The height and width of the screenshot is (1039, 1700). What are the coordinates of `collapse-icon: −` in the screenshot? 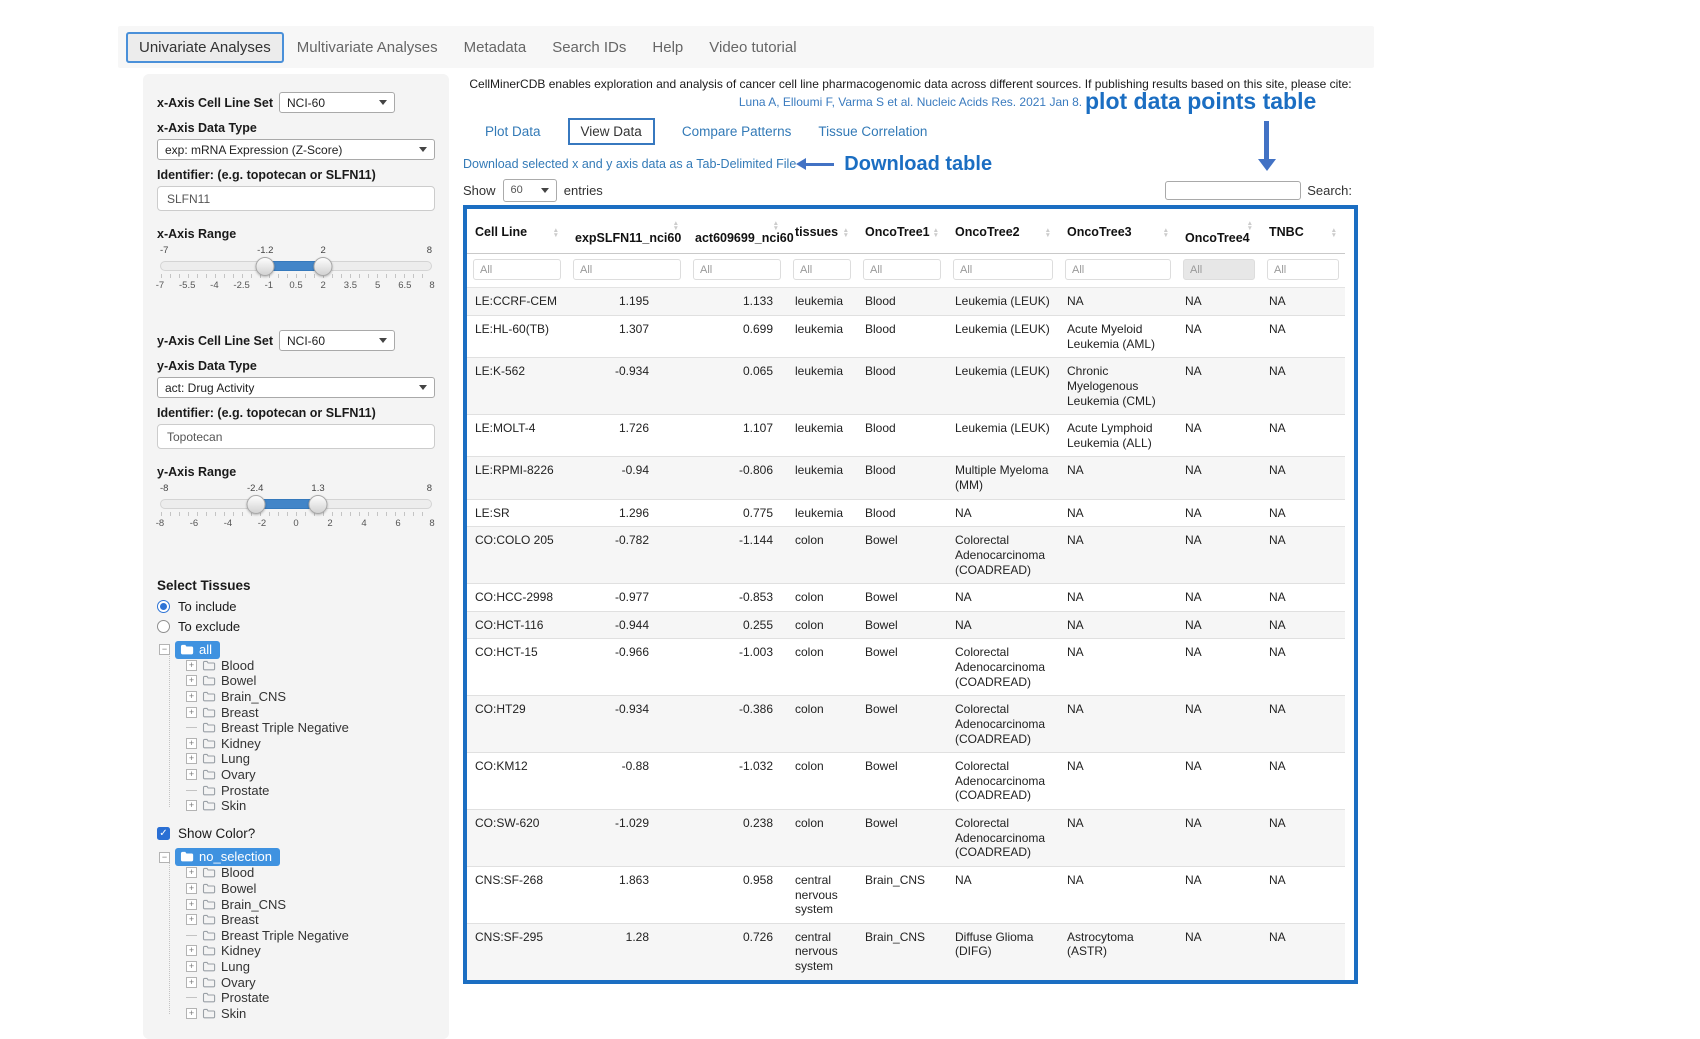 It's located at (164, 650).